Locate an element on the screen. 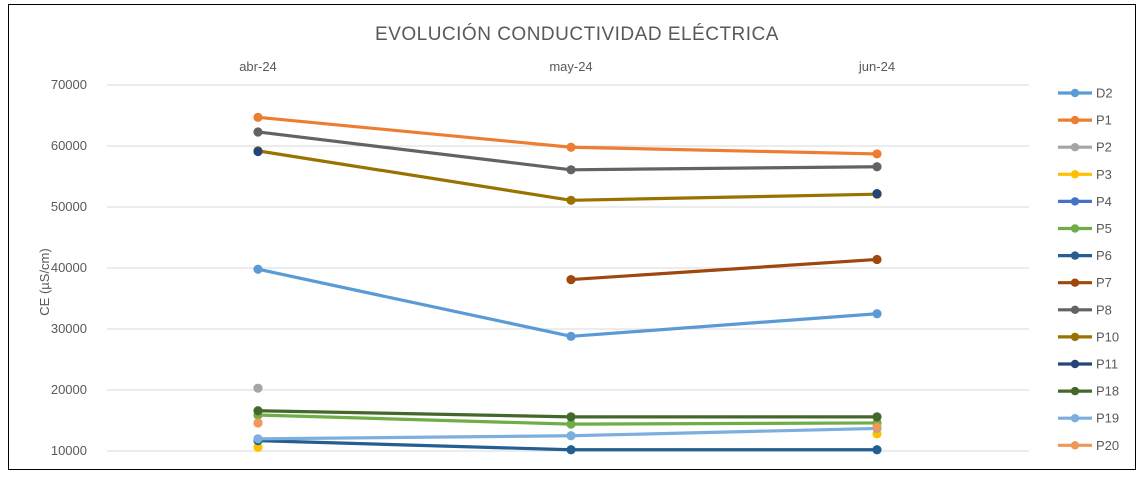 The image size is (1141, 499). series-p7 is located at coordinates (724, 269).